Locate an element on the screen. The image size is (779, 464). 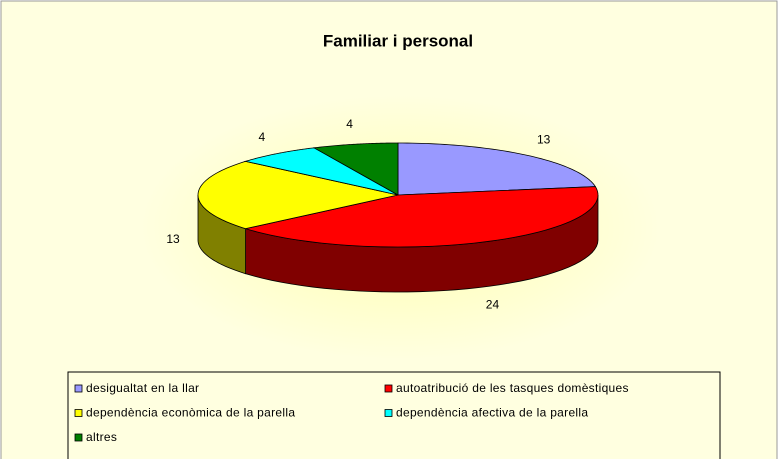
legend-label: dependència econòmica de la parella is located at coordinates (190, 413).